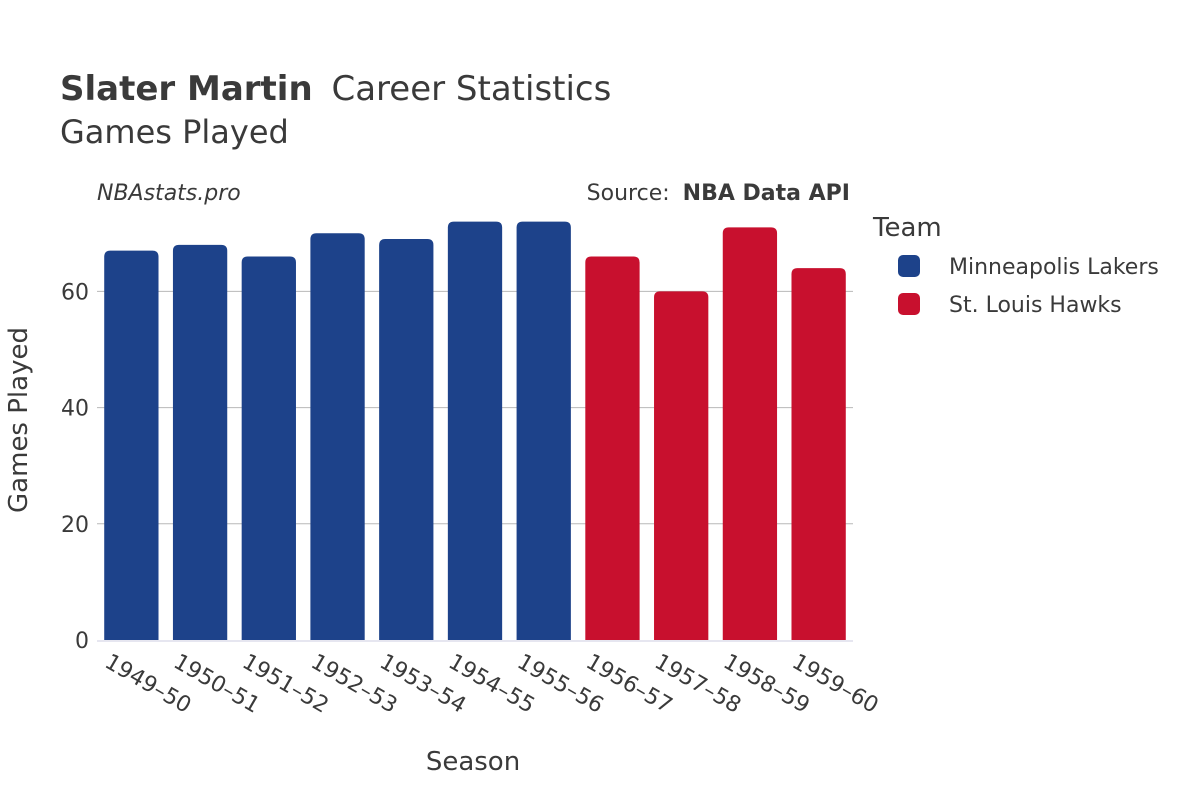  What do you see at coordinates (1035, 305) in the screenshot?
I see `legend-item-label: St. Louis Hawks` at bounding box center [1035, 305].